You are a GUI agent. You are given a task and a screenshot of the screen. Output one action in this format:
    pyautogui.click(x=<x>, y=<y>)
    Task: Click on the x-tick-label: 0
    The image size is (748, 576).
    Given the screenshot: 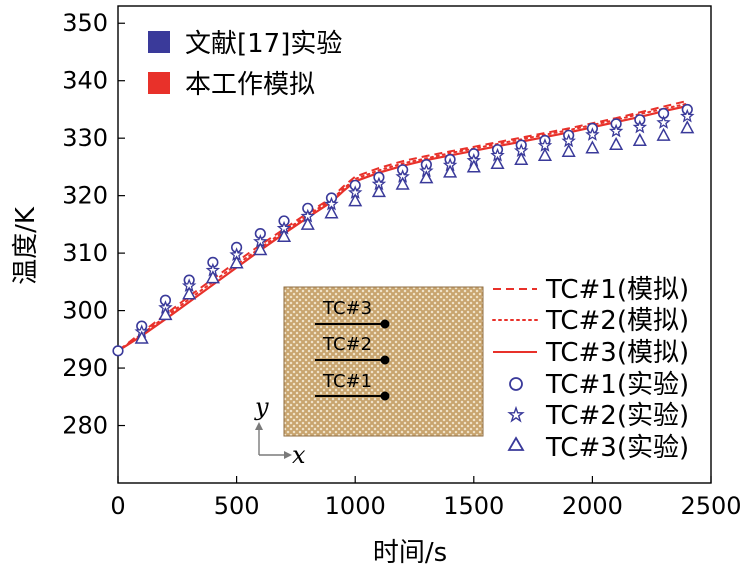 What is the action you would take?
    pyautogui.click(x=117, y=506)
    